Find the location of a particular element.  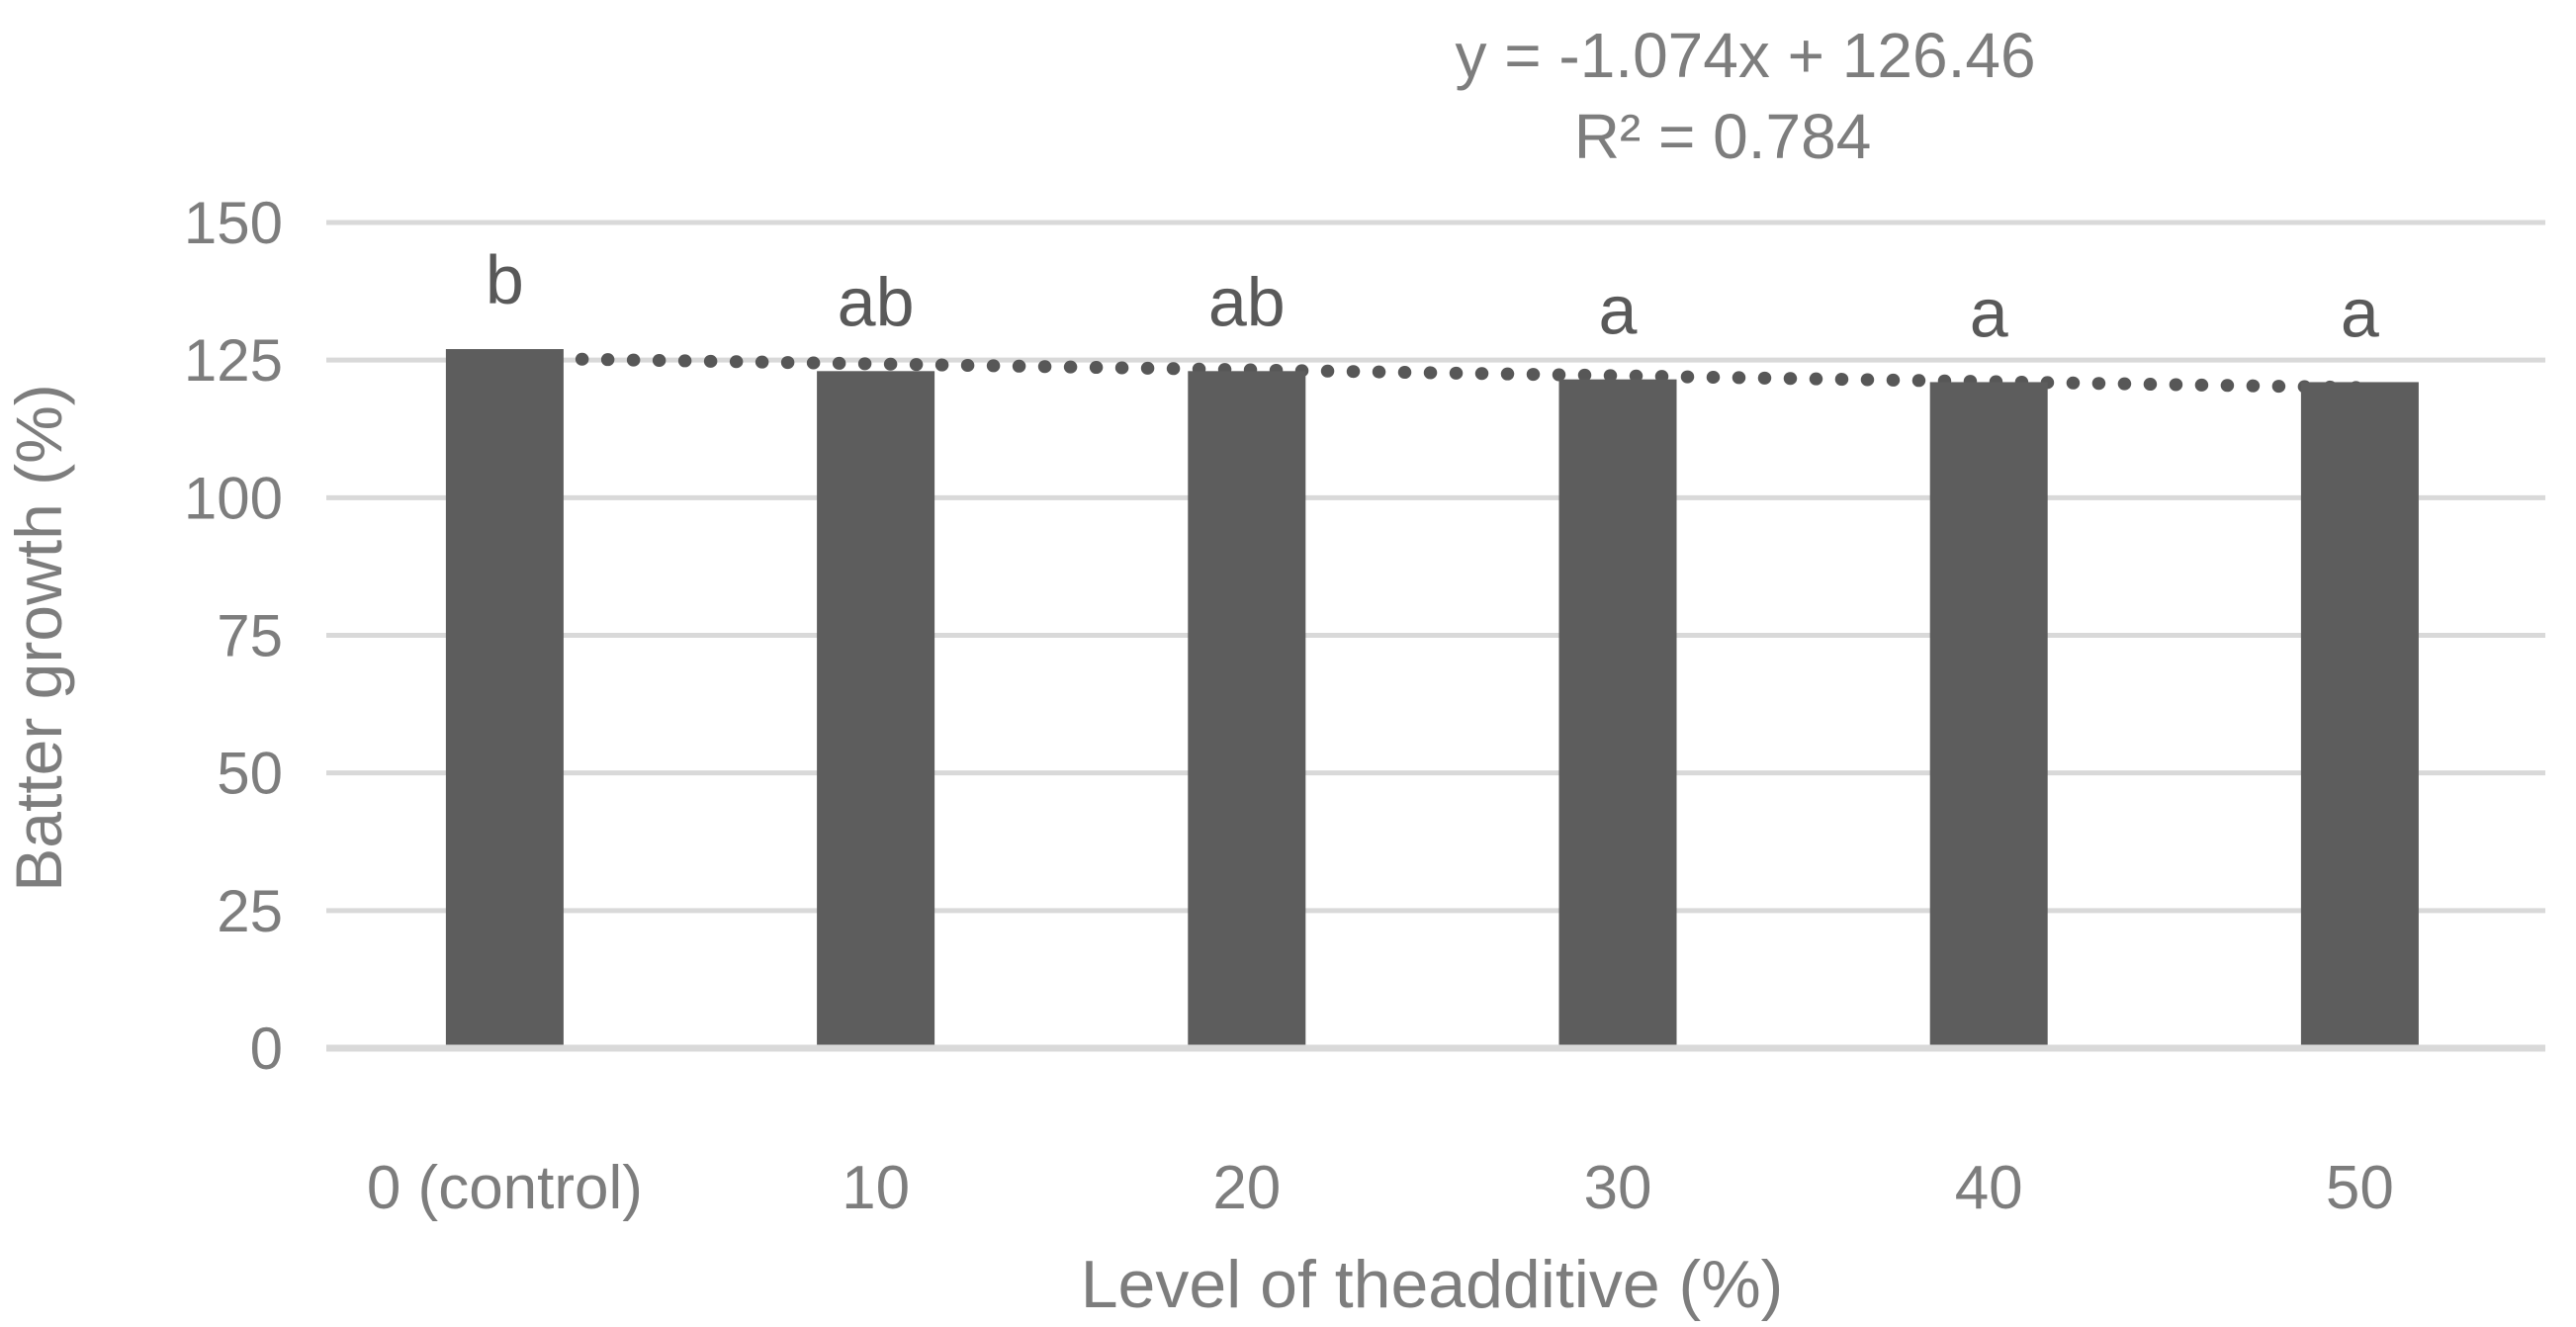

x-tick-labels-layer: 0 (control) 10 20 30 40 50 is located at coordinates (1380, 1188).